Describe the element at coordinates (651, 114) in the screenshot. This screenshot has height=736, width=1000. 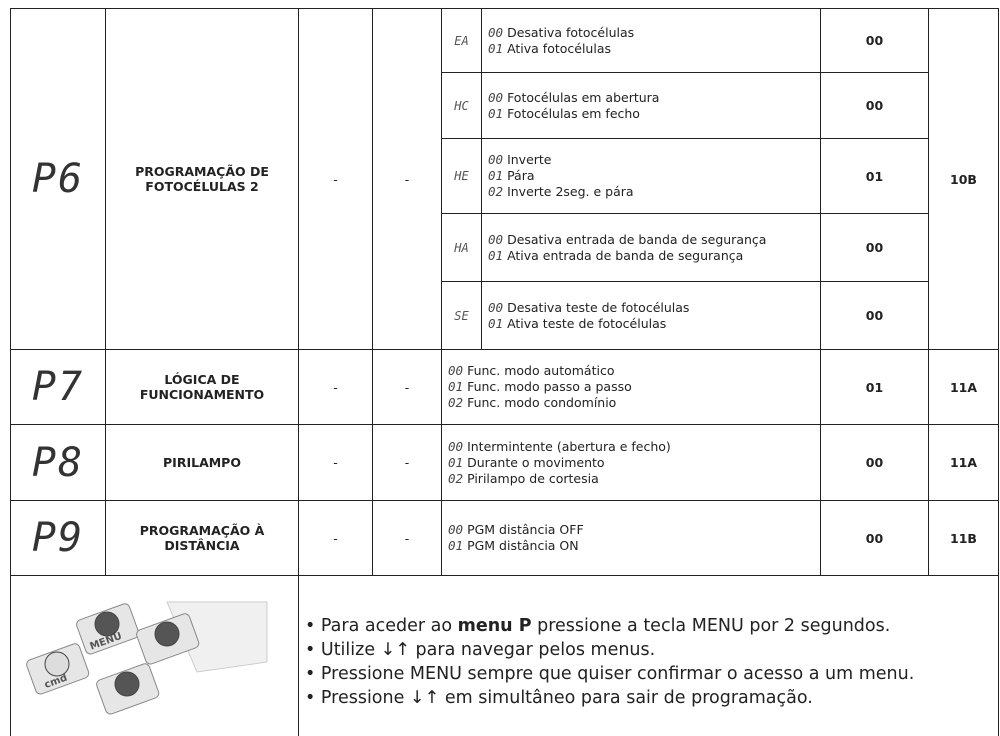
I see `option: 01 Fotocélulas em fecho` at that location.